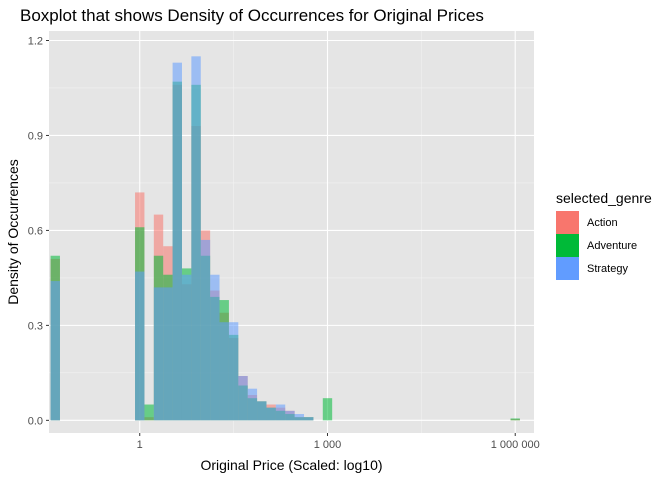 The image size is (672, 480). I want to click on y-tick-label: 0.9, so click(35, 136).